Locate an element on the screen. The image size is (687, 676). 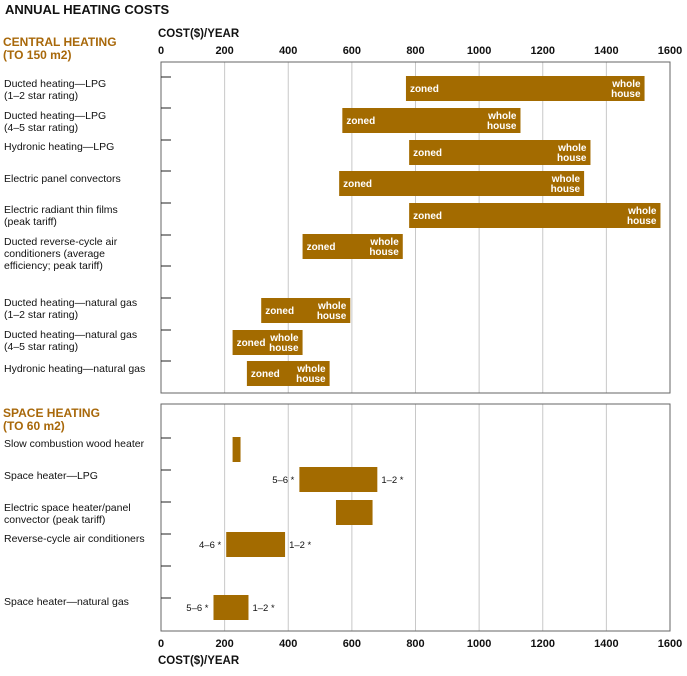
category-label: Electric panel convectors is located at coordinates (62, 179).